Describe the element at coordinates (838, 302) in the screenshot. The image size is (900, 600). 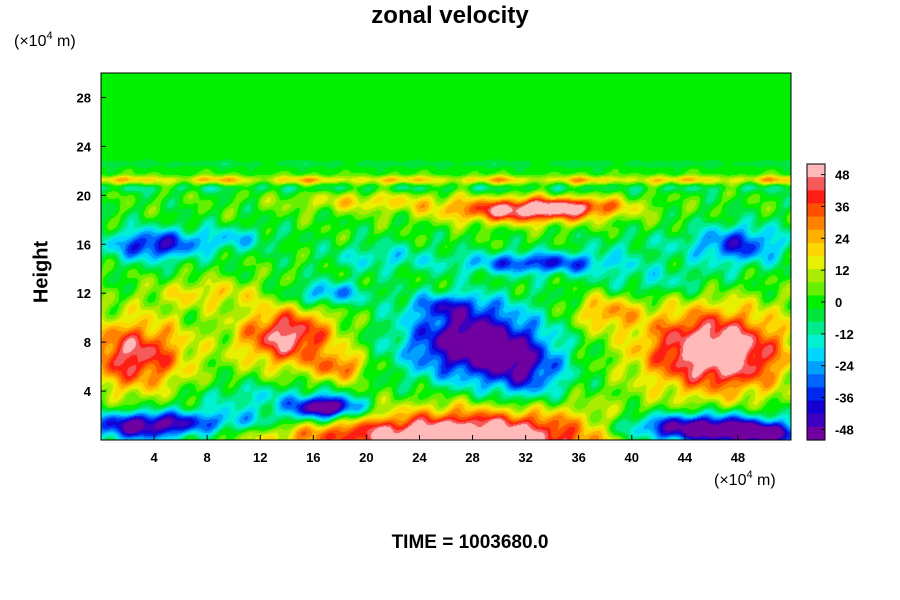
I see `colorbar-tick-label: 0` at that location.